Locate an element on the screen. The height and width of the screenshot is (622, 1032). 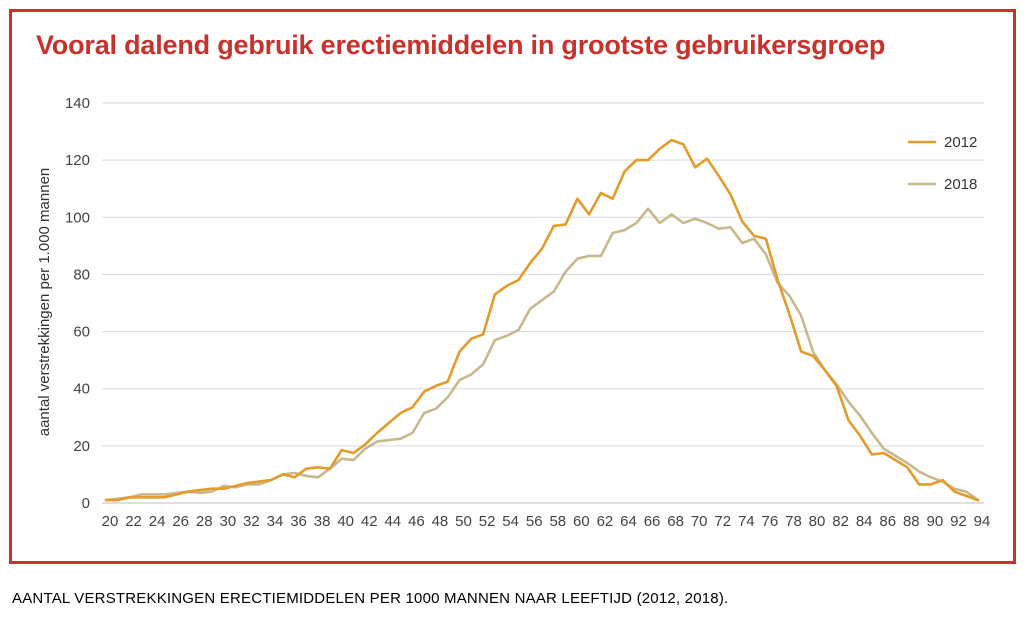
x-tick-label: 50 is located at coordinates (463, 521).